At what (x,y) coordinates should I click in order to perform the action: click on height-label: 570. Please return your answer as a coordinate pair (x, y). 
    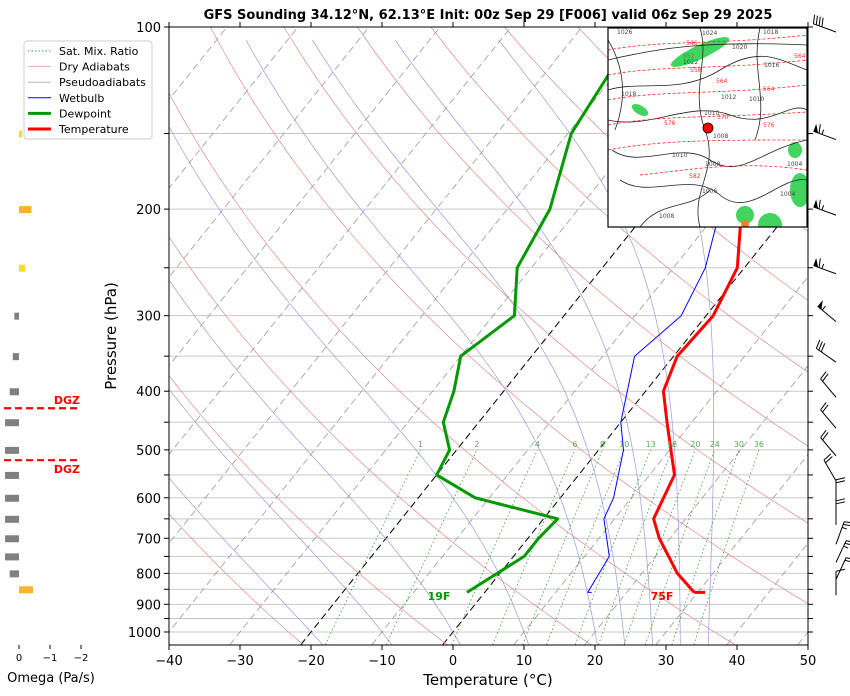
    Looking at the image, I should click on (723, 117).